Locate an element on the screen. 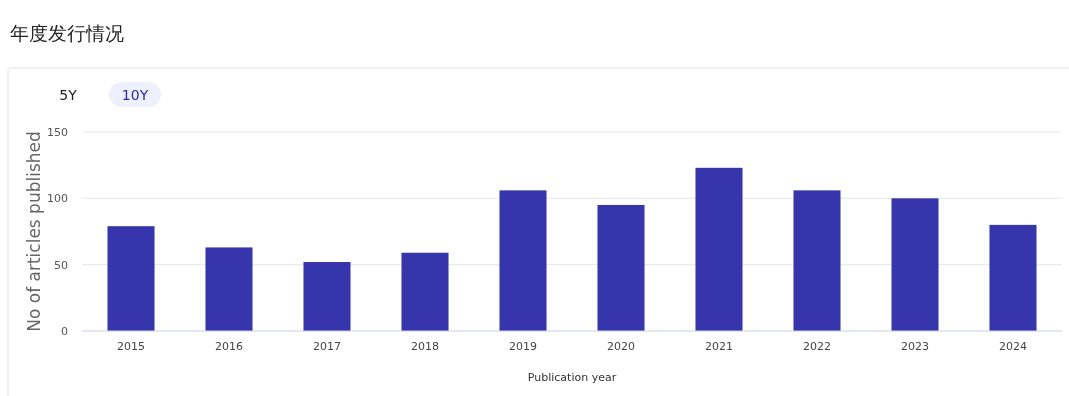 This screenshot has width=1069, height=396. chart-title: 年度发行情况 is located at coordinates (67, 33).